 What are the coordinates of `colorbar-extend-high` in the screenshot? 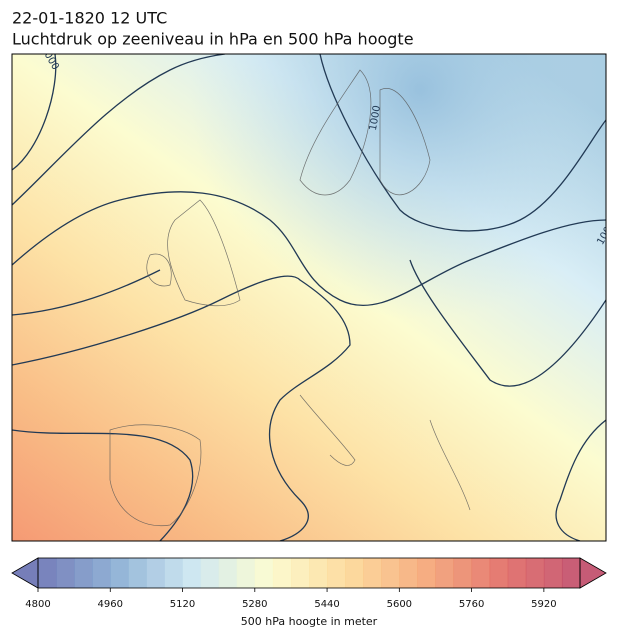 It's located at (593, 573).